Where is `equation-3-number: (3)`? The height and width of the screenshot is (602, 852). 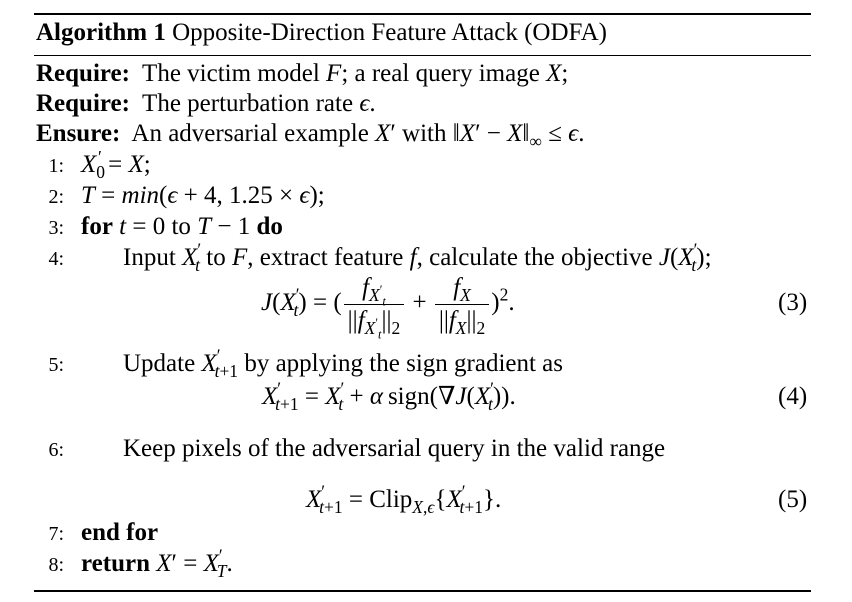
equation-3-number: (3) is located at coordinates (793, 302).